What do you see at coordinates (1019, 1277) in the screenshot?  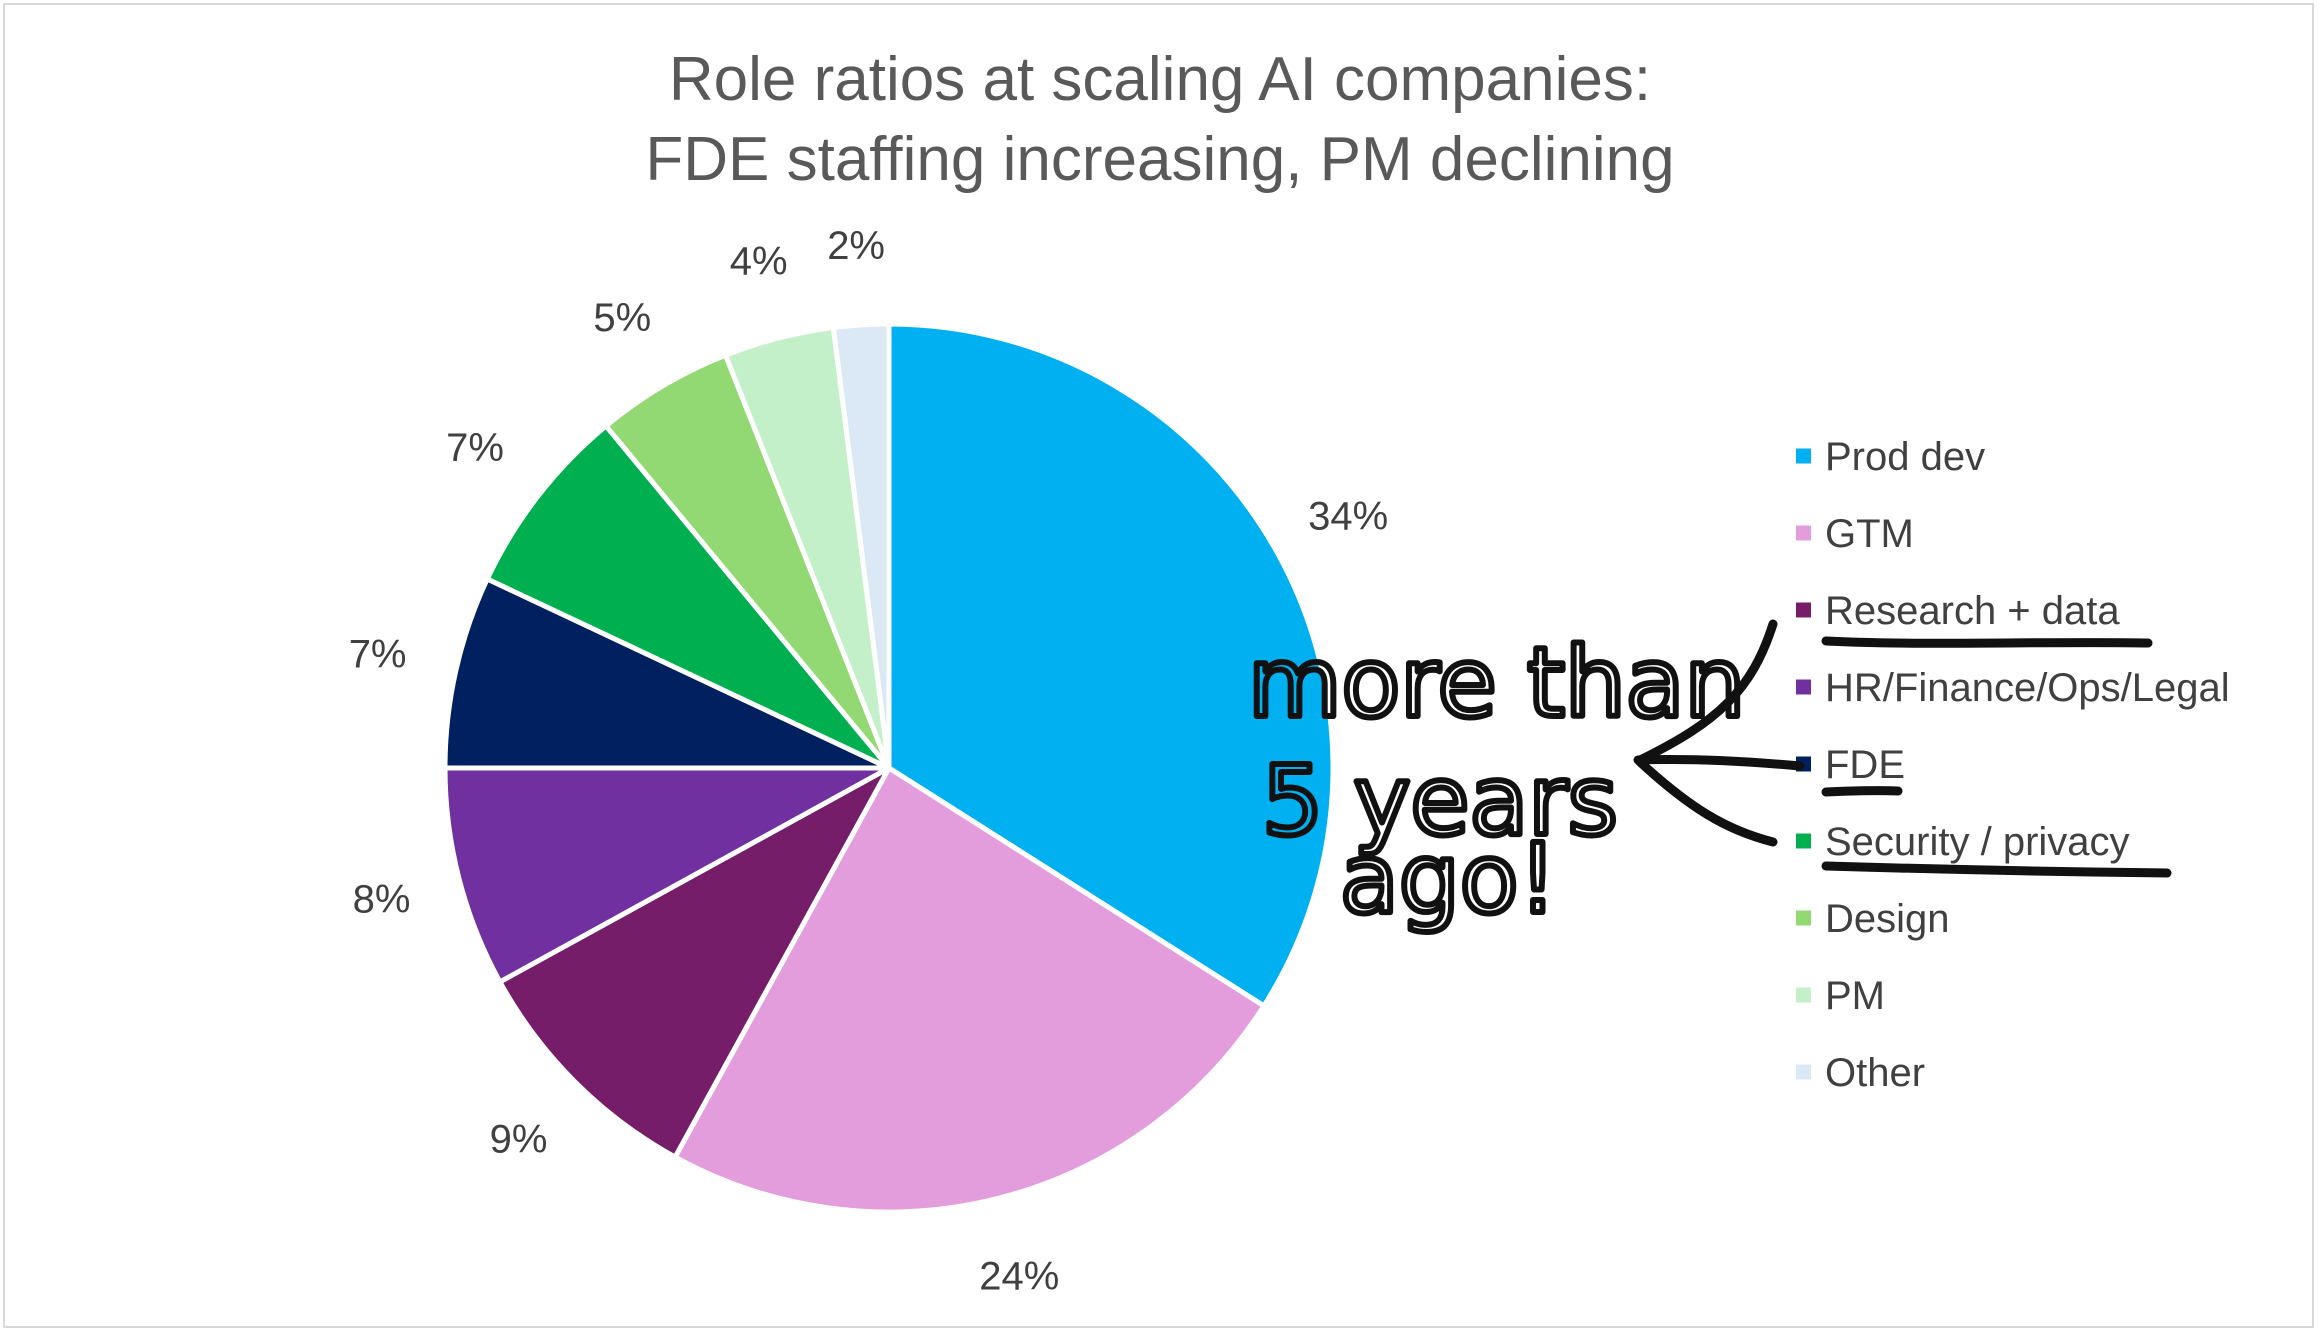 I see `data-label-gtm: 24%` at bounding box center [1019, 1277].